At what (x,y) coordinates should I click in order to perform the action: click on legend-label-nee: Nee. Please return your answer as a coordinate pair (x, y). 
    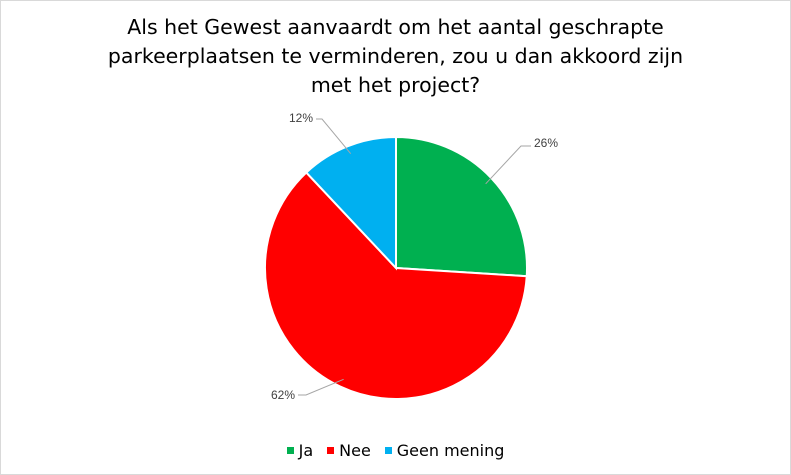
    Looking at the image, I should click on (355, 450).